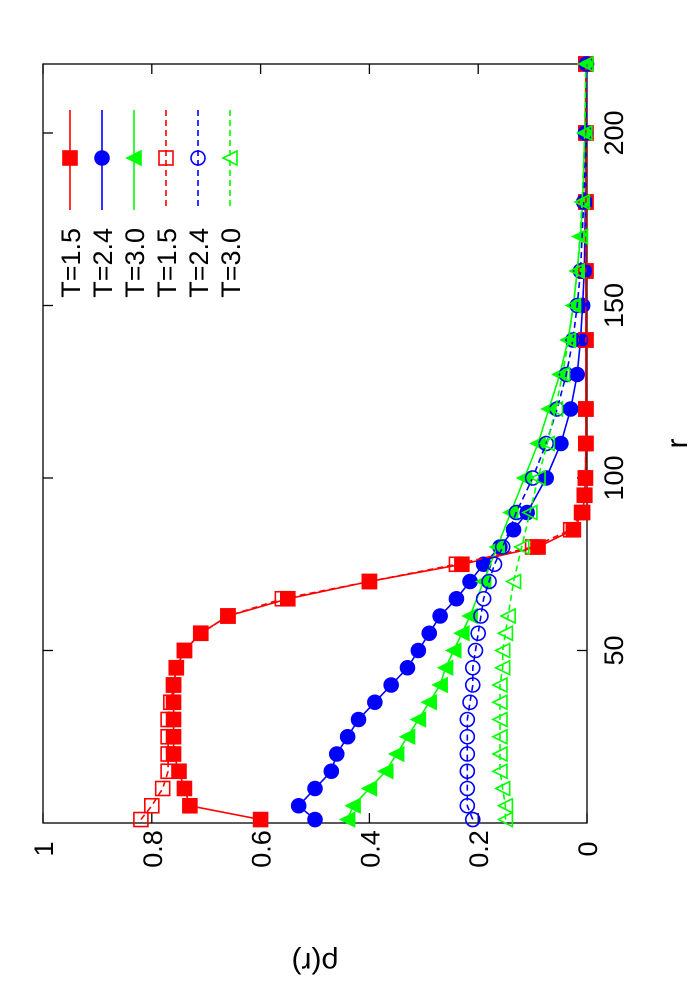 This screenshot has width=700, height=1005. Describe the element at coordinates (588, 848) in the screenshot. I see `y-tick-label: 0` at that location.